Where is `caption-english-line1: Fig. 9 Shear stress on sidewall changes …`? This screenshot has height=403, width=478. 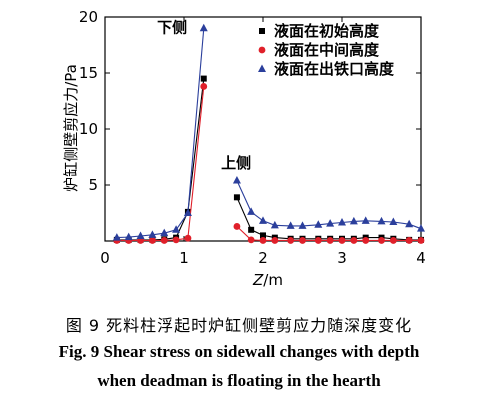 caption-english-line1: Fig. 9 Shear stress on sidewall changes … is located at coordinates (239, 351).